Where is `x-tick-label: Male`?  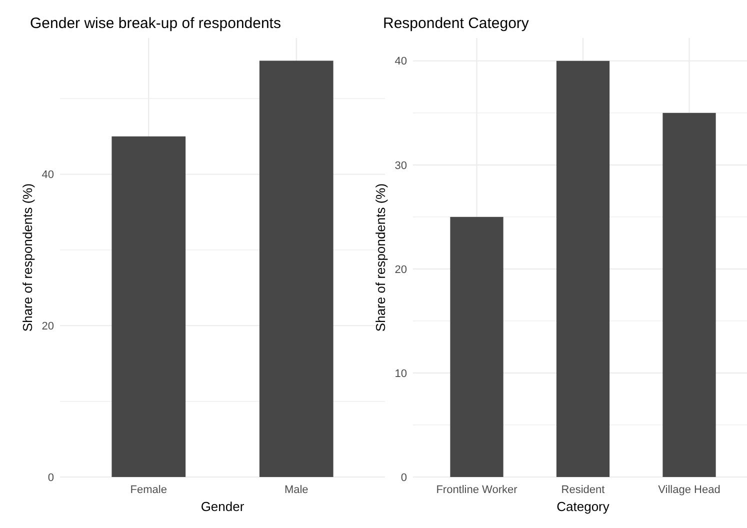
x-tick-label: Male is located at coordinates (296, 490).